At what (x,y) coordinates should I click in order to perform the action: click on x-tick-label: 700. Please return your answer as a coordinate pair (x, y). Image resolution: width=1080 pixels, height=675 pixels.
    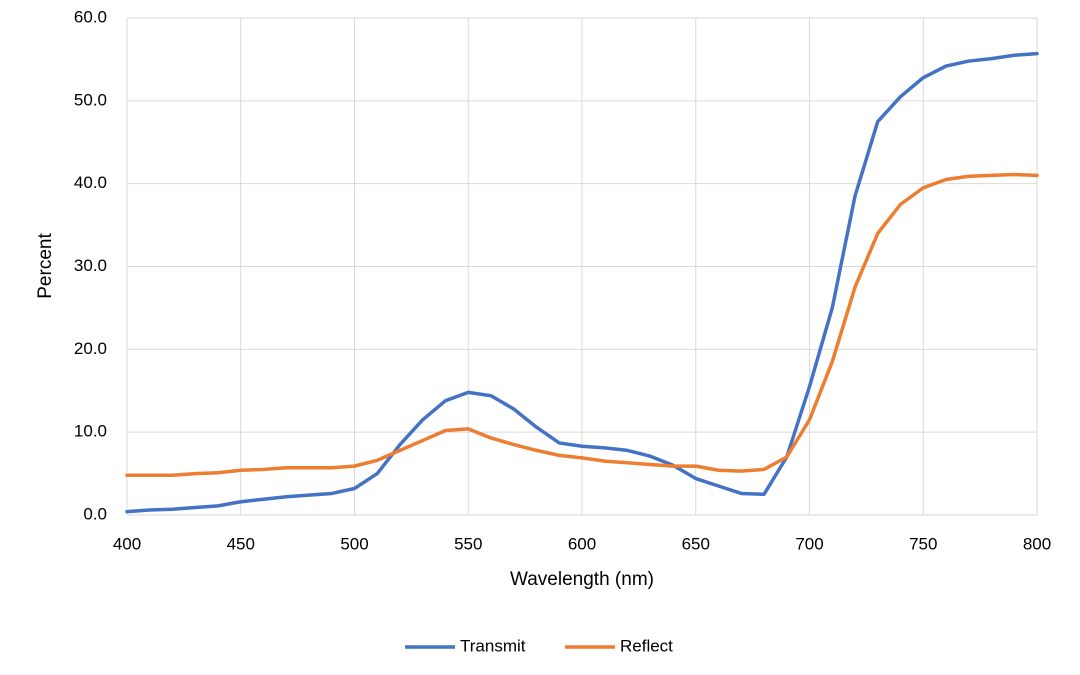
    Looking at the image, I should click on (809, 543).